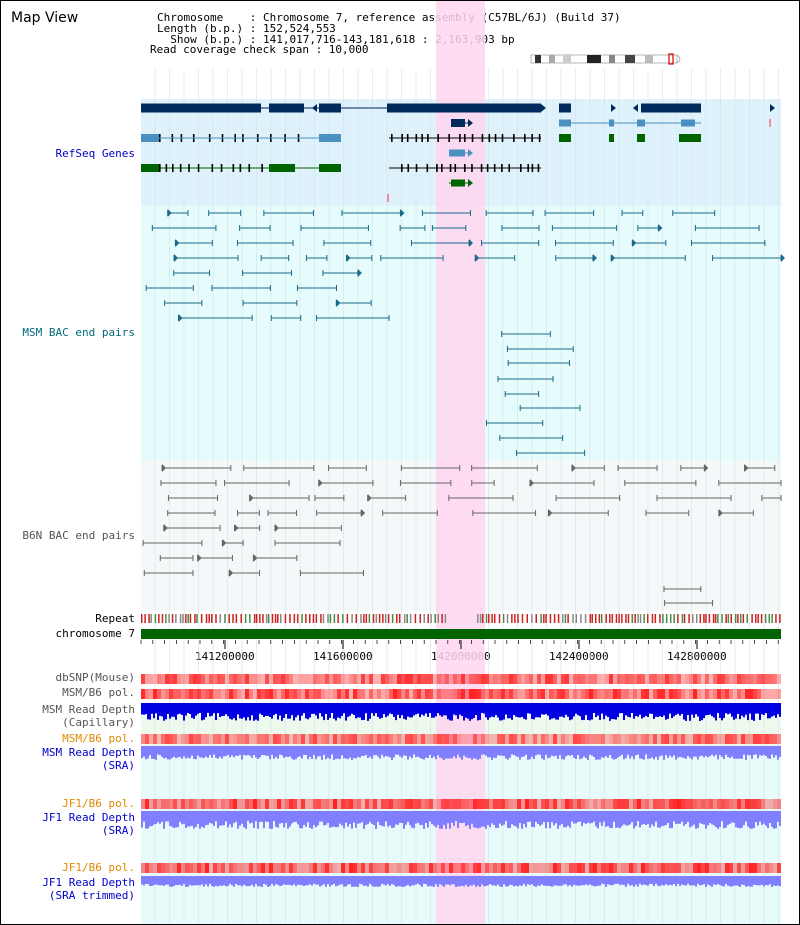  Describe the element at coordinates (609, 60) in the screenshot. I see `chromosome-ideogram` at that location.